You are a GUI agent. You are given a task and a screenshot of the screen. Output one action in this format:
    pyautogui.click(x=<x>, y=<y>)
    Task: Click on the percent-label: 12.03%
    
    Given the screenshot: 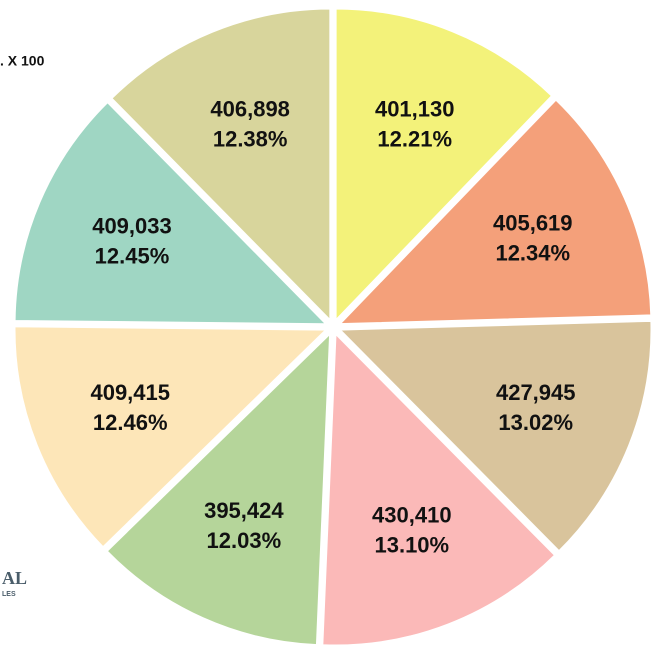 What is the action you would take?
    pyautogui.click(x=244, y=540)
    